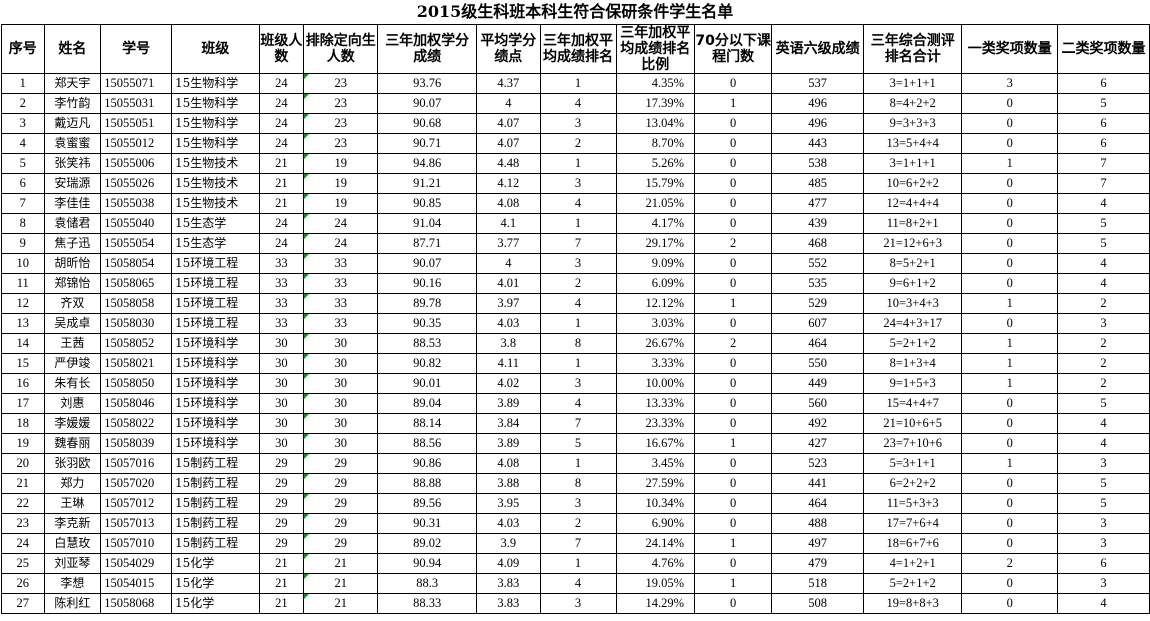  What do you see at coordinates (818, 223) in the screenshot?
I see `cell-cet6-score: 439` at bounding box center [818, 223].